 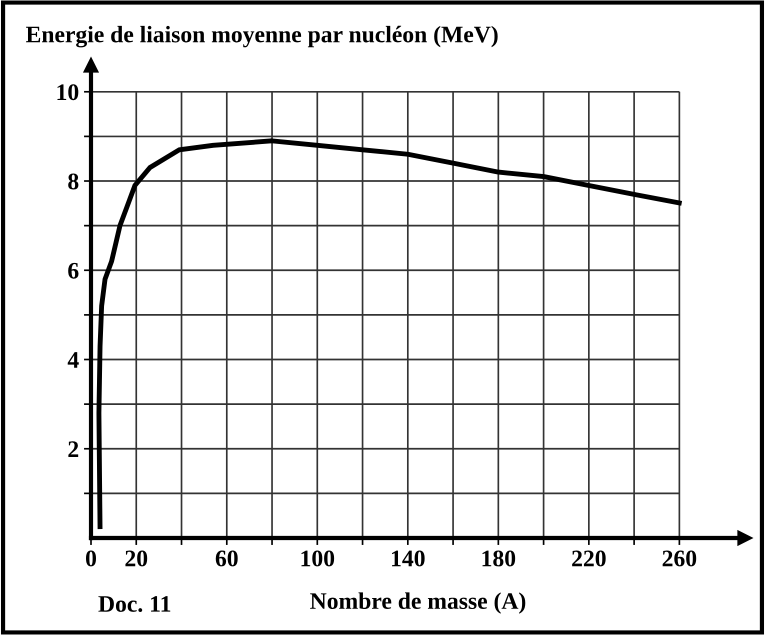 I want to click on x-tick-label: 140, so click(x=408, y=558).